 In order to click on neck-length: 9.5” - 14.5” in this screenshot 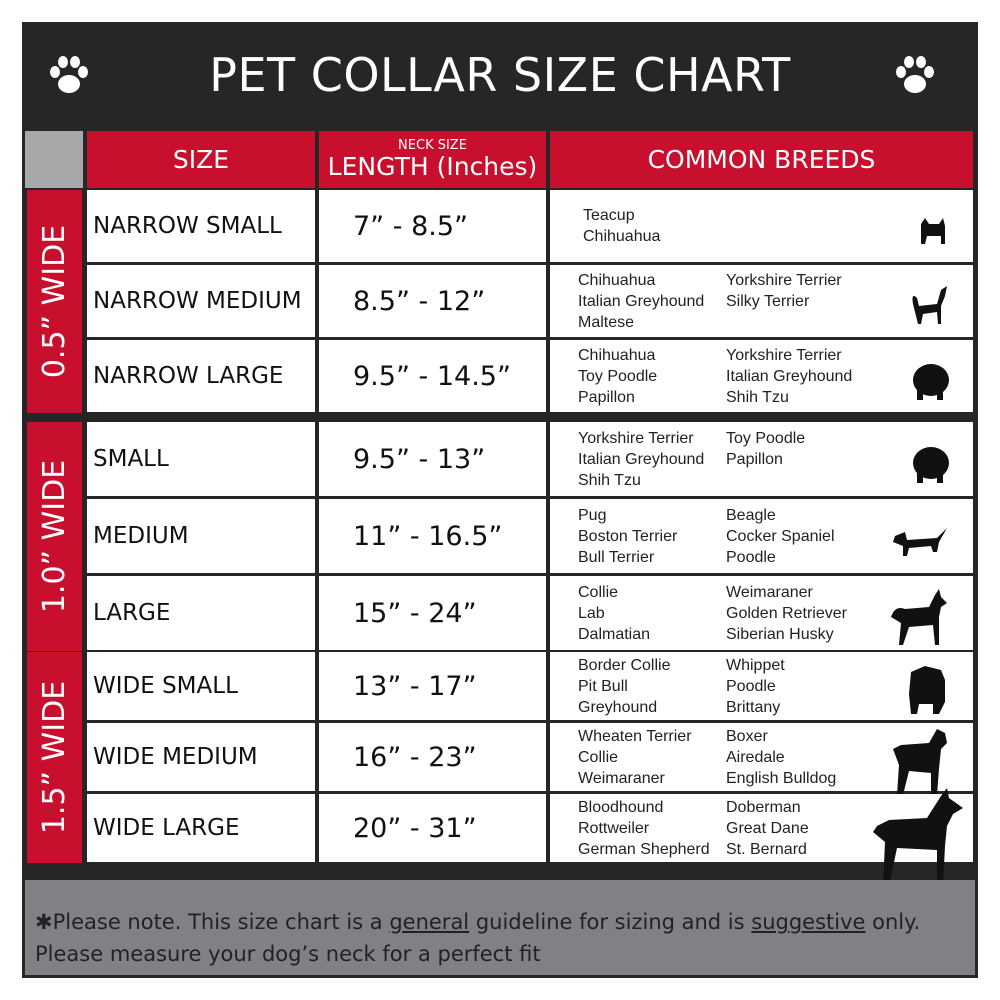, I will do `click(432, 376)`.